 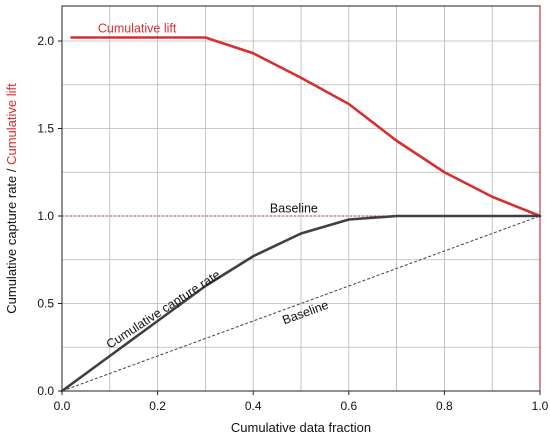 What do you see at coordinates (294, 209) in the screenshot?
I see `baseline-top-label: Baseline` at bounding box center [294, 209].